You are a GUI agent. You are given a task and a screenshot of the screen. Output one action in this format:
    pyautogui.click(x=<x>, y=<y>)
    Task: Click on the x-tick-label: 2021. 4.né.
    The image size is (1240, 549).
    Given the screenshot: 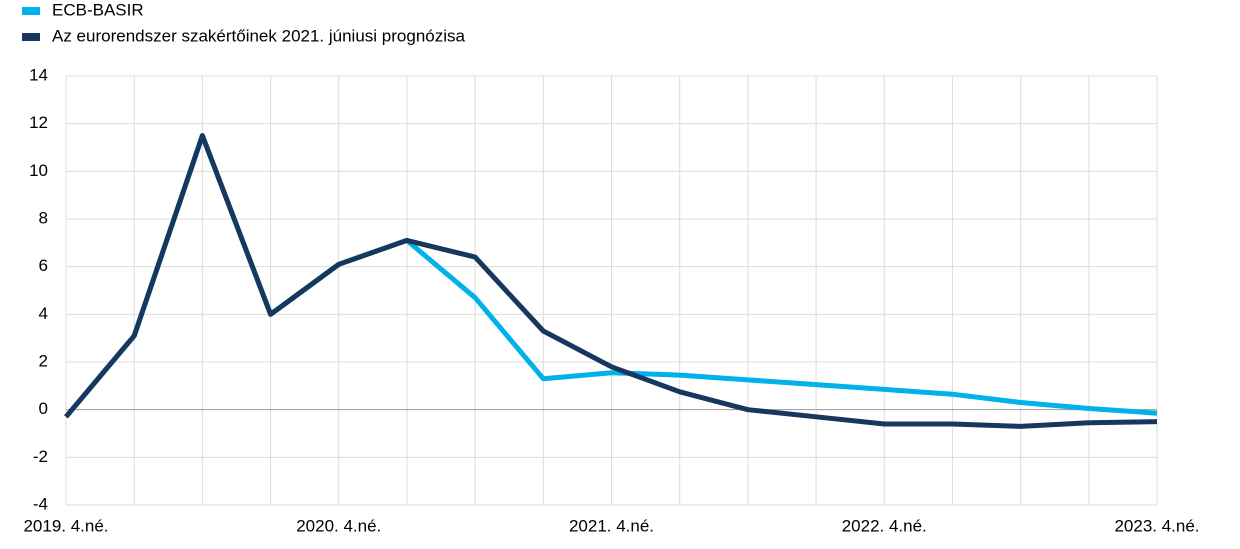 What is the action you would take?
    pyautogui.click(x=611, y=525)
    